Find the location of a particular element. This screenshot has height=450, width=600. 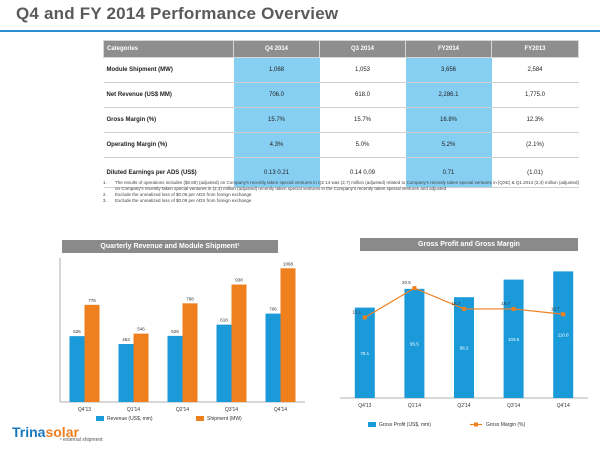

gross-profit-chart-title: Gross Profit and Gross Margin is located at coordinates (469, 244).